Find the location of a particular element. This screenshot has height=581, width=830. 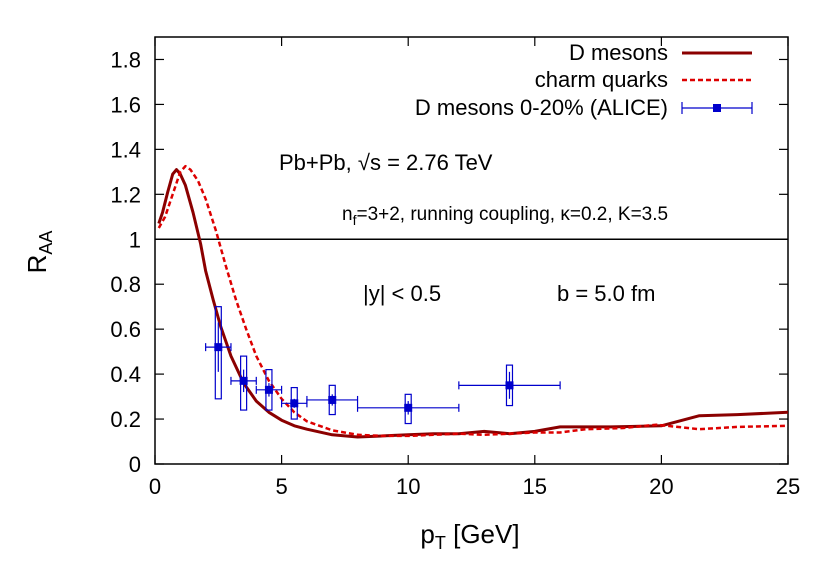

legend-label-alice: D mesons 0-20% (ALICE) is located at coordinates (541, 107).